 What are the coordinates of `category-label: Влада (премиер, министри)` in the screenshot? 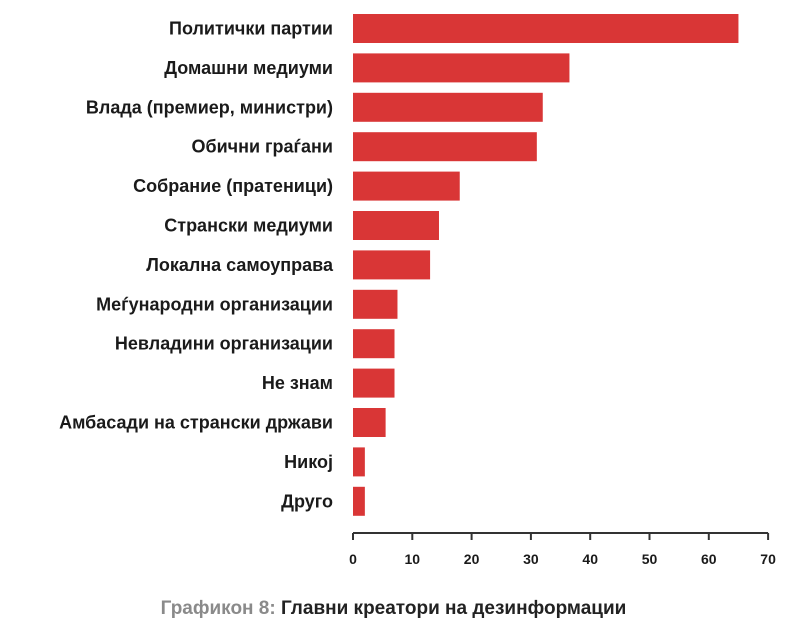 It's located at (209, 107).